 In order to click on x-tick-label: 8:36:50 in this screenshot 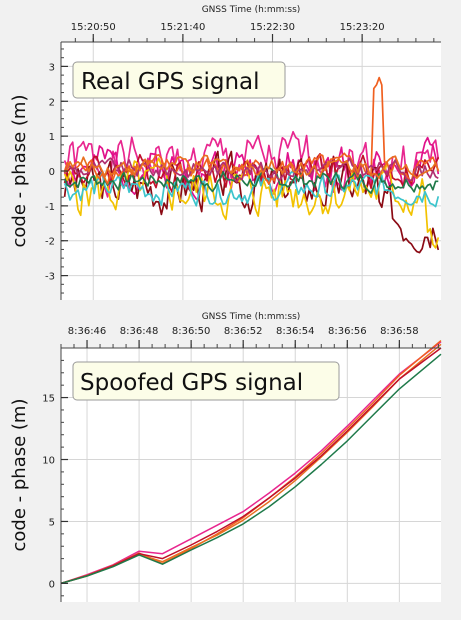, I will do `click(191, 331)`.